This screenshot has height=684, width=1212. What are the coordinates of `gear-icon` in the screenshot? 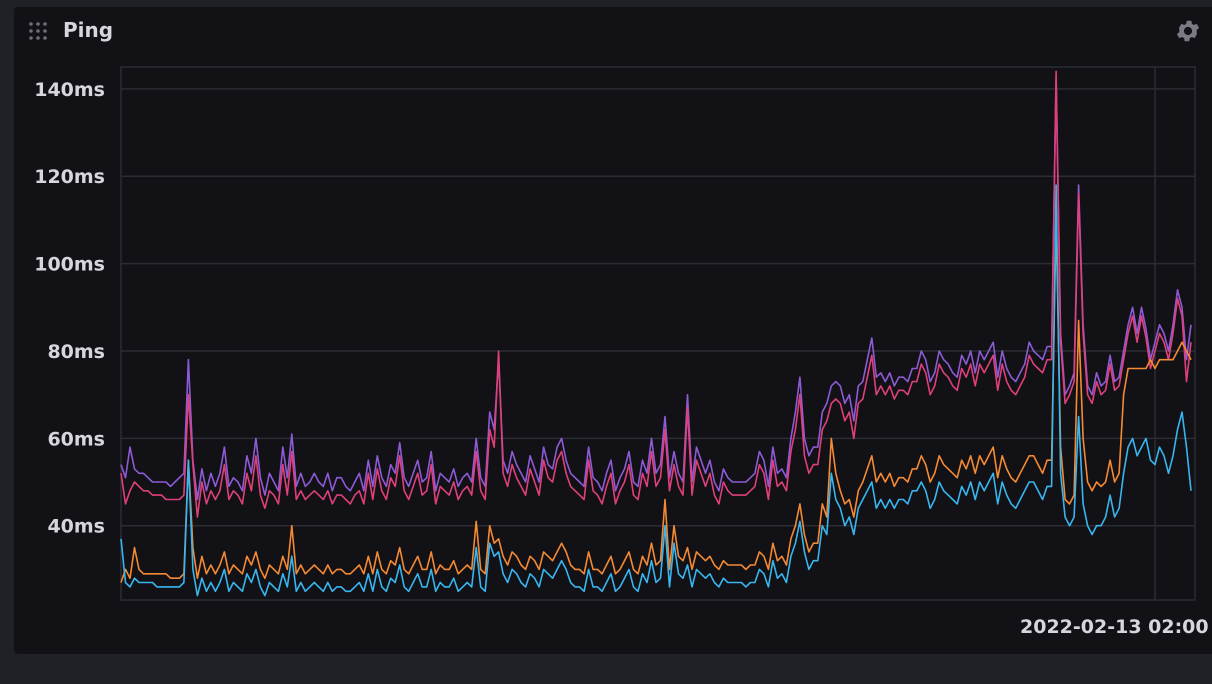 It's located at (1188, 31).